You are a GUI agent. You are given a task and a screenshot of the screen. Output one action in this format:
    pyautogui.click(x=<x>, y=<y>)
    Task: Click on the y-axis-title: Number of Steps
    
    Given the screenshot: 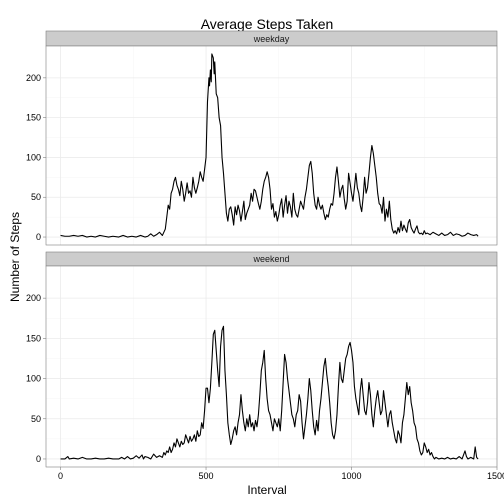 What is the action you would take?
    pyautogui.click(x=15, y=257)
    